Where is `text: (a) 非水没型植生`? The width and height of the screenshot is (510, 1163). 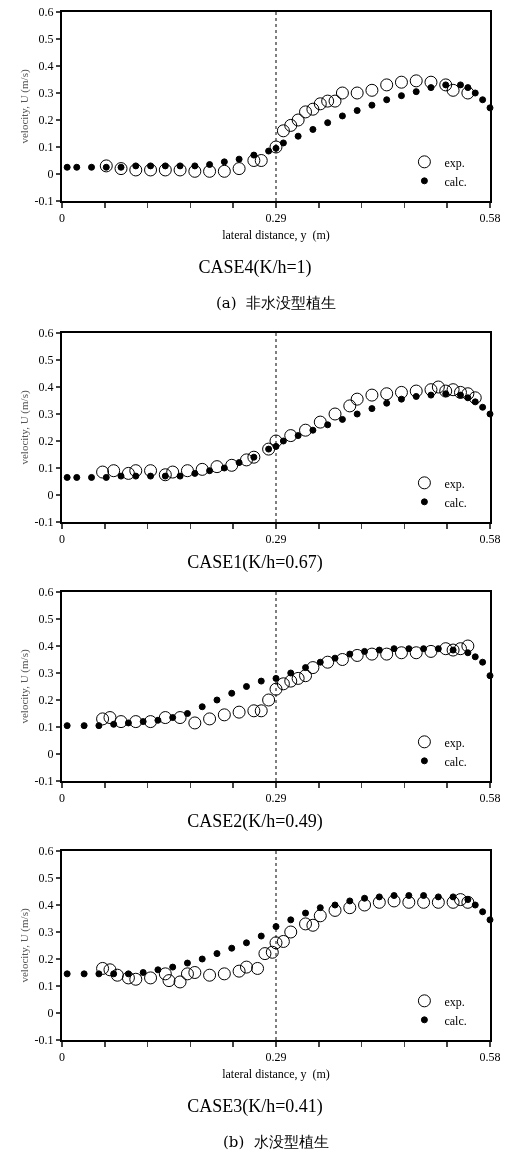 text: (a) 非水没型植生 is located at coordinates (276, 303).